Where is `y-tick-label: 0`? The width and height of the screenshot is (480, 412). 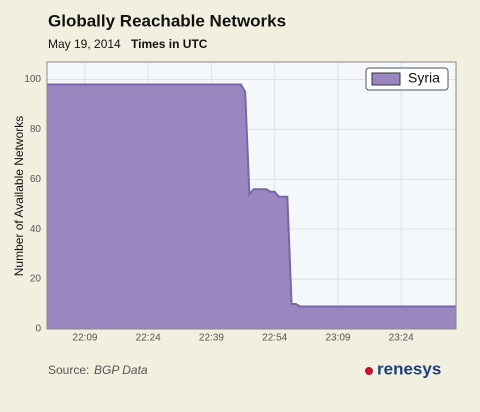 y-tick-label: 0 is located at coordinates (38, 329).